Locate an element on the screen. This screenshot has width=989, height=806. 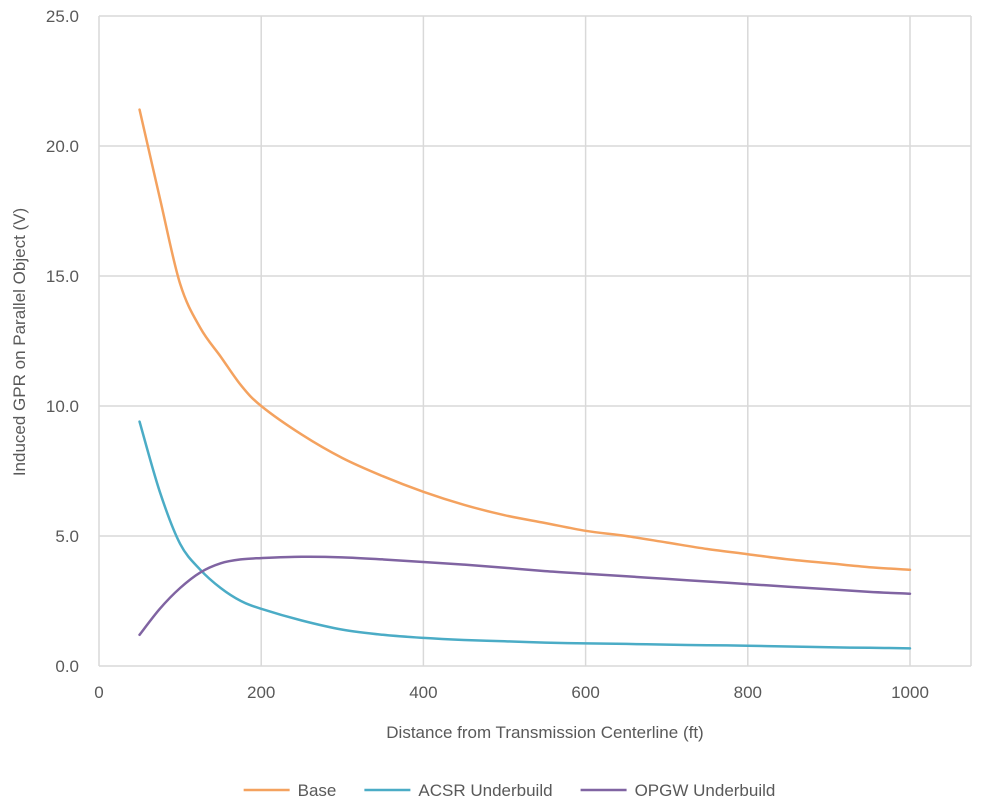
legend: Base ACSR Underbuild OPGW Underbuild is located at coordinates (509, 790).